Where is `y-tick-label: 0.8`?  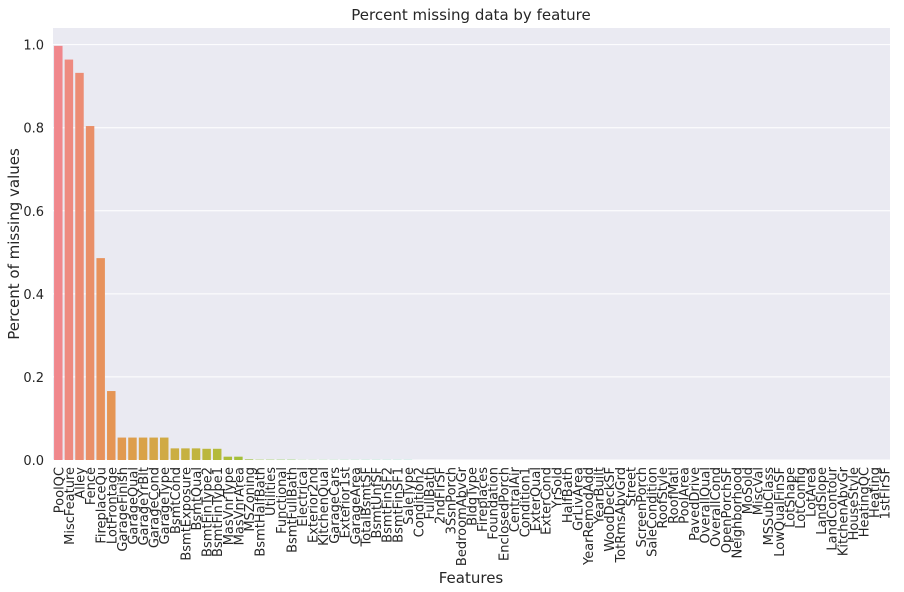
y-tick-label: 0.8 is located at coordinates (33, 129).